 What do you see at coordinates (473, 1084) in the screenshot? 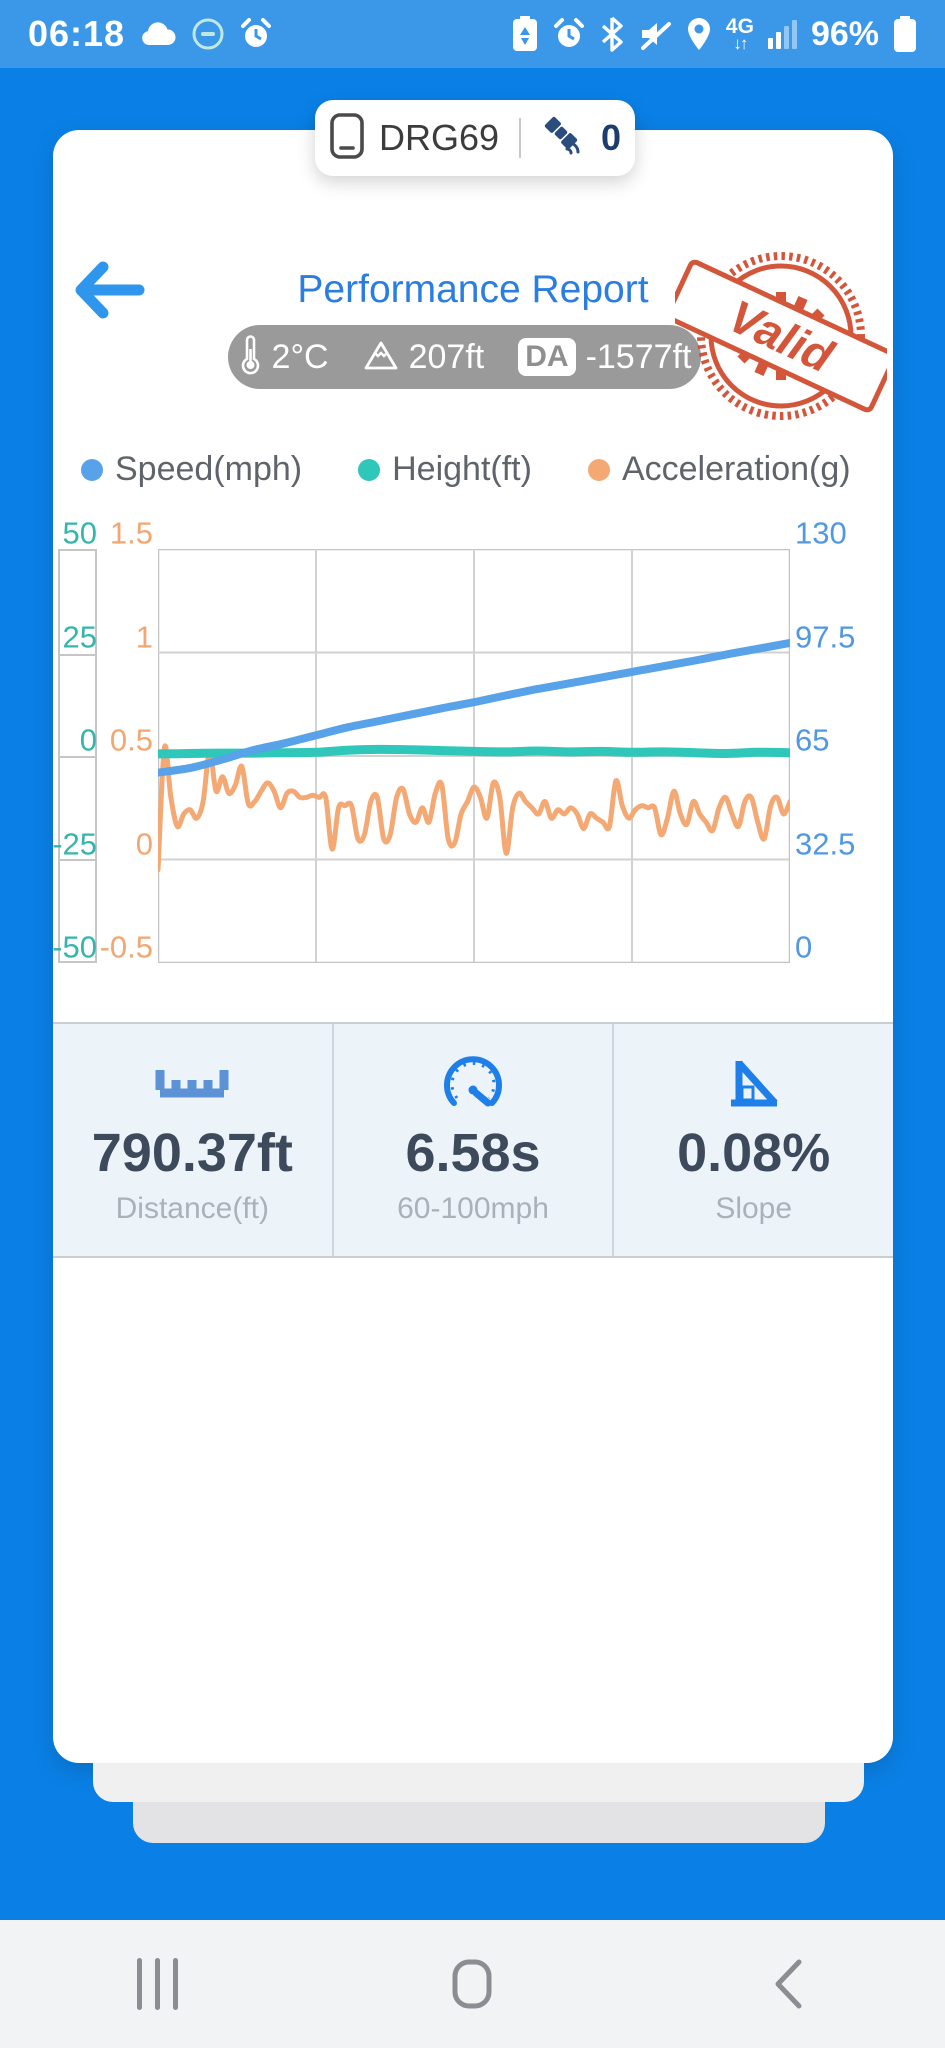
I see `speedometer-icon` at bounding box center [473, 1084].